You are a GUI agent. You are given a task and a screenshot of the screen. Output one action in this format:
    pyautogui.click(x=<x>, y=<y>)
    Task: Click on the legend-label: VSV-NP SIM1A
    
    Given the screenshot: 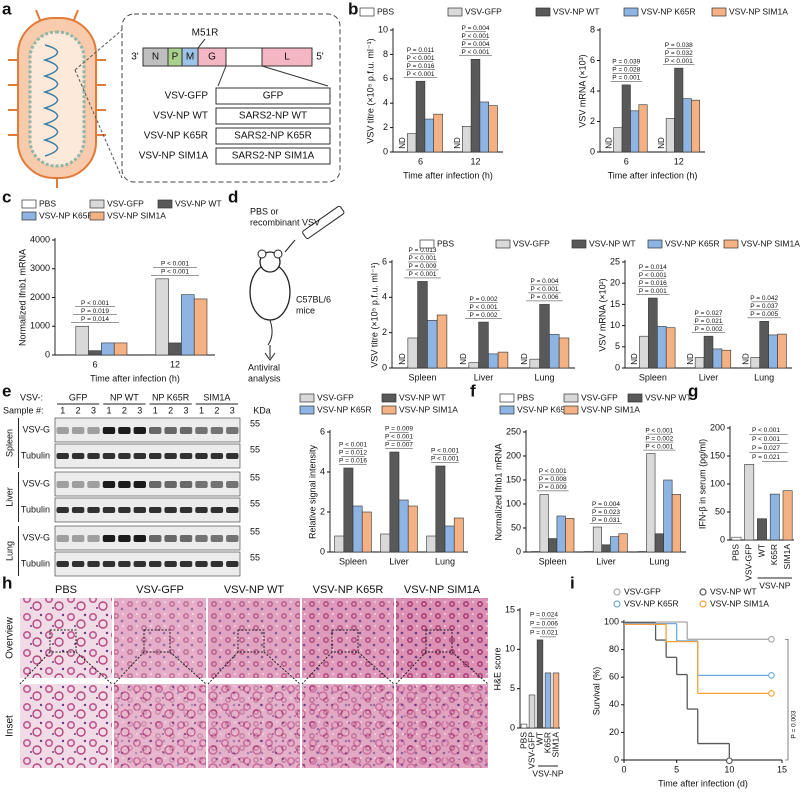 What is the action you would take?
    pyautogui.click(x=428, y=409)
    